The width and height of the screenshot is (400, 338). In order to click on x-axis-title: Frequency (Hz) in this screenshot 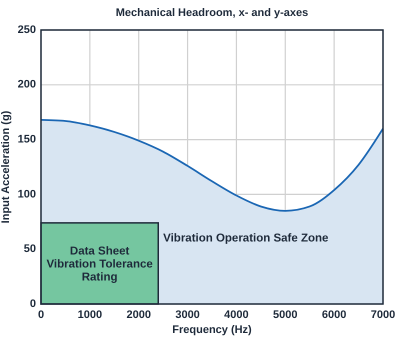, I will do `click(212, 330)`.